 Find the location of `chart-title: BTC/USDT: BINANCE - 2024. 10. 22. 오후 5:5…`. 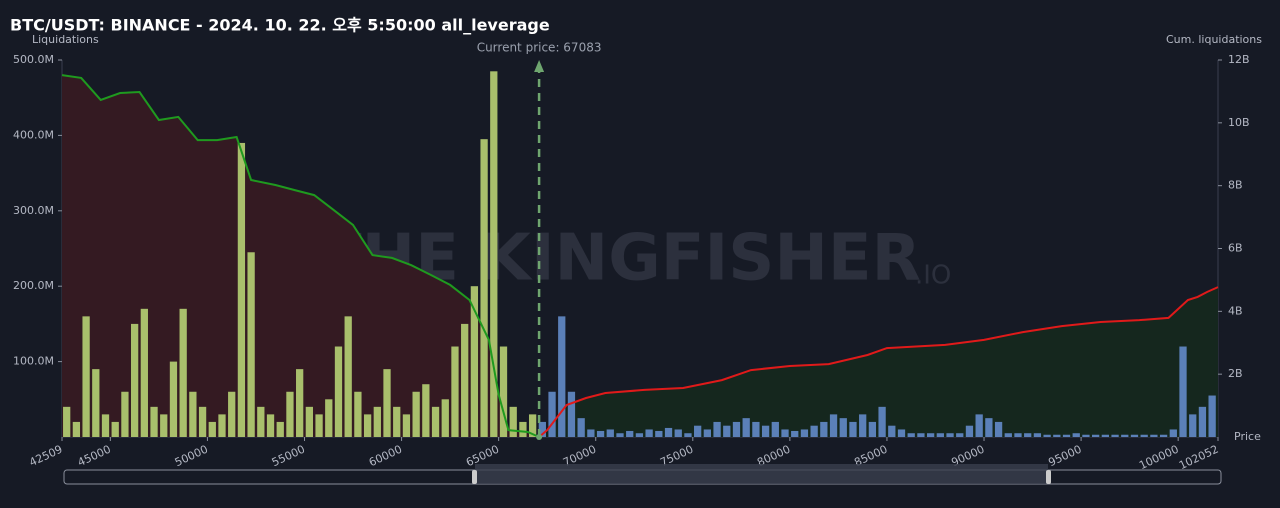

chart-title: BTC/USDT: BINANCE - 2024. 10. 22. 오후 5:5… is located at coordinates (280, 25).